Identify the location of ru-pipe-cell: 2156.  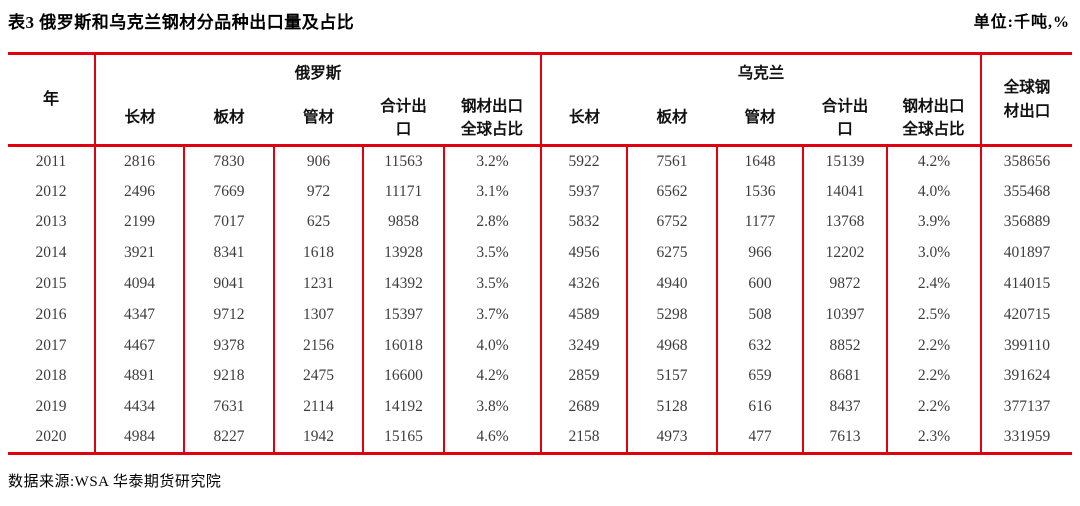
(318, 346).